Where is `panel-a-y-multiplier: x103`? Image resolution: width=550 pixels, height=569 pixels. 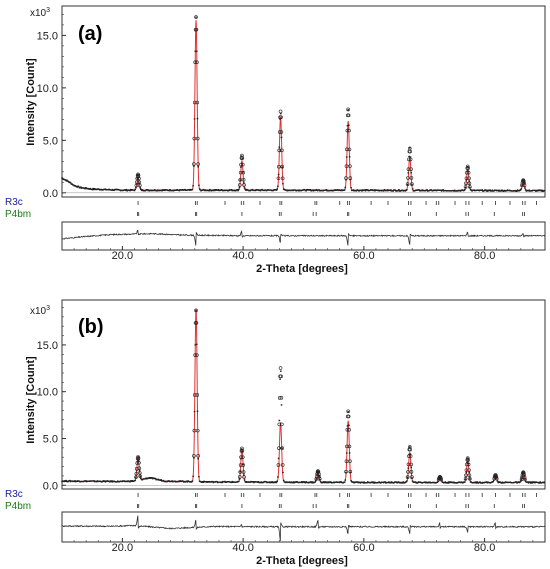 panel-a-y-multiplier: x103 is located at coordinates (40, 13).